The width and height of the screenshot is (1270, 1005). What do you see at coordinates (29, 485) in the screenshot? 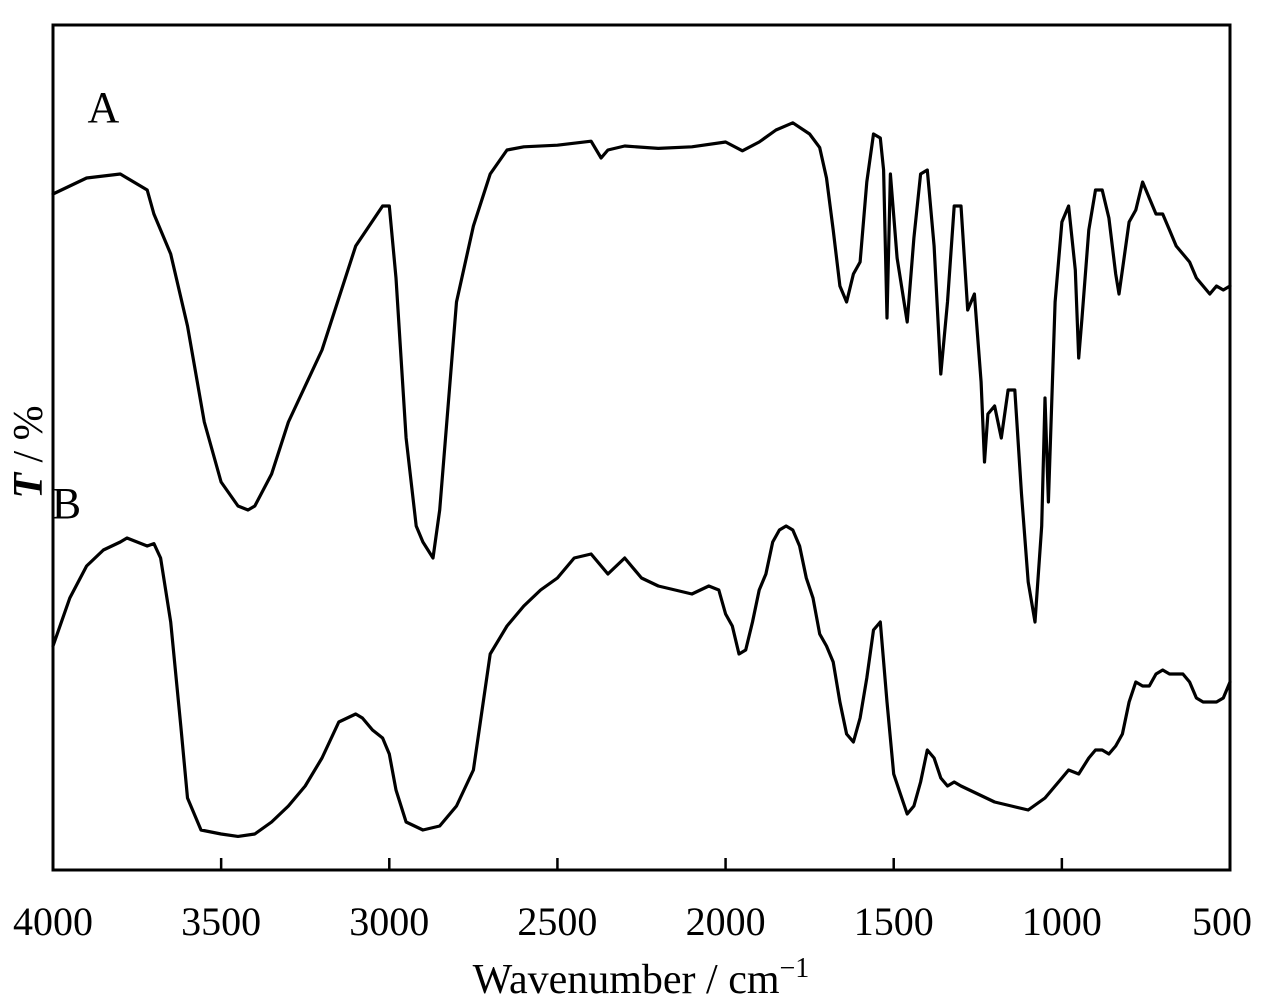
I see `y-axis-label-symbol: T` at bounding box center [29, 485].